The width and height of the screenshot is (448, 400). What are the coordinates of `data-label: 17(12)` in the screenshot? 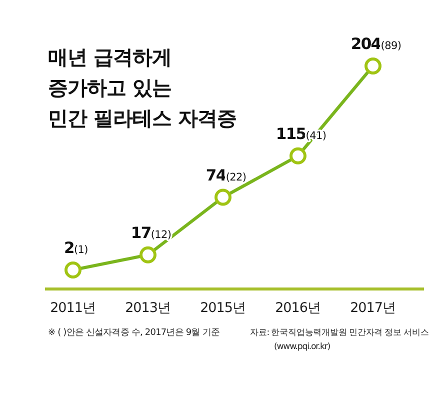 It's located at (151, 233).